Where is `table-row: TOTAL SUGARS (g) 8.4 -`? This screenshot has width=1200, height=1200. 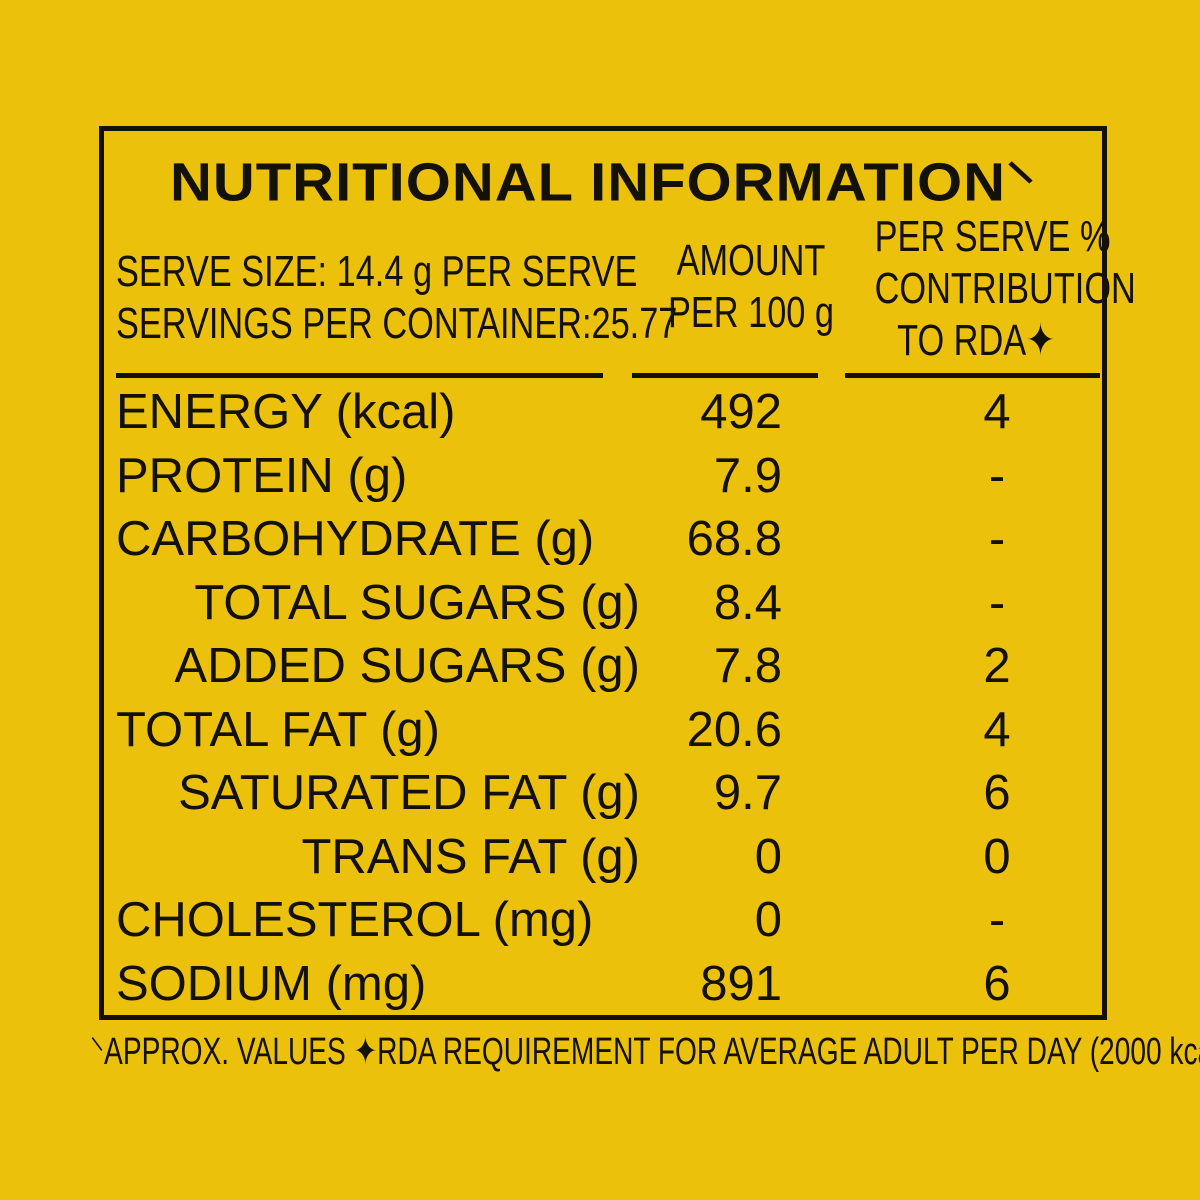
table-row: TOTAL SUGARS (g) 8.4 - is located at coordinates (603, 604).